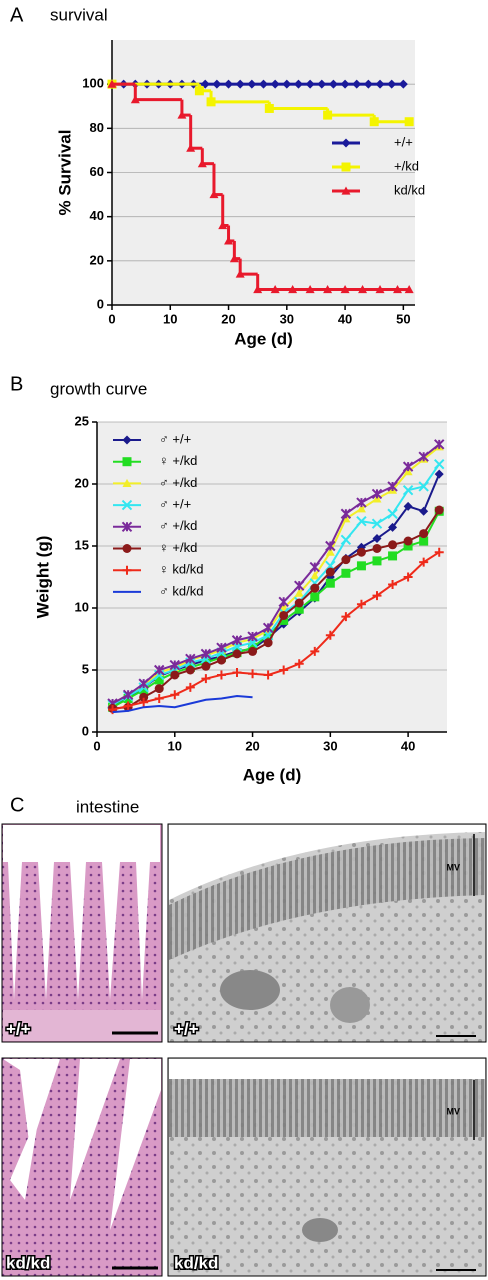 The width and height of the screenshot is (488, 1280). Describe the element at coordinates (403, 318) in the screenshot. I see `x-tick-label: 50` at that location.